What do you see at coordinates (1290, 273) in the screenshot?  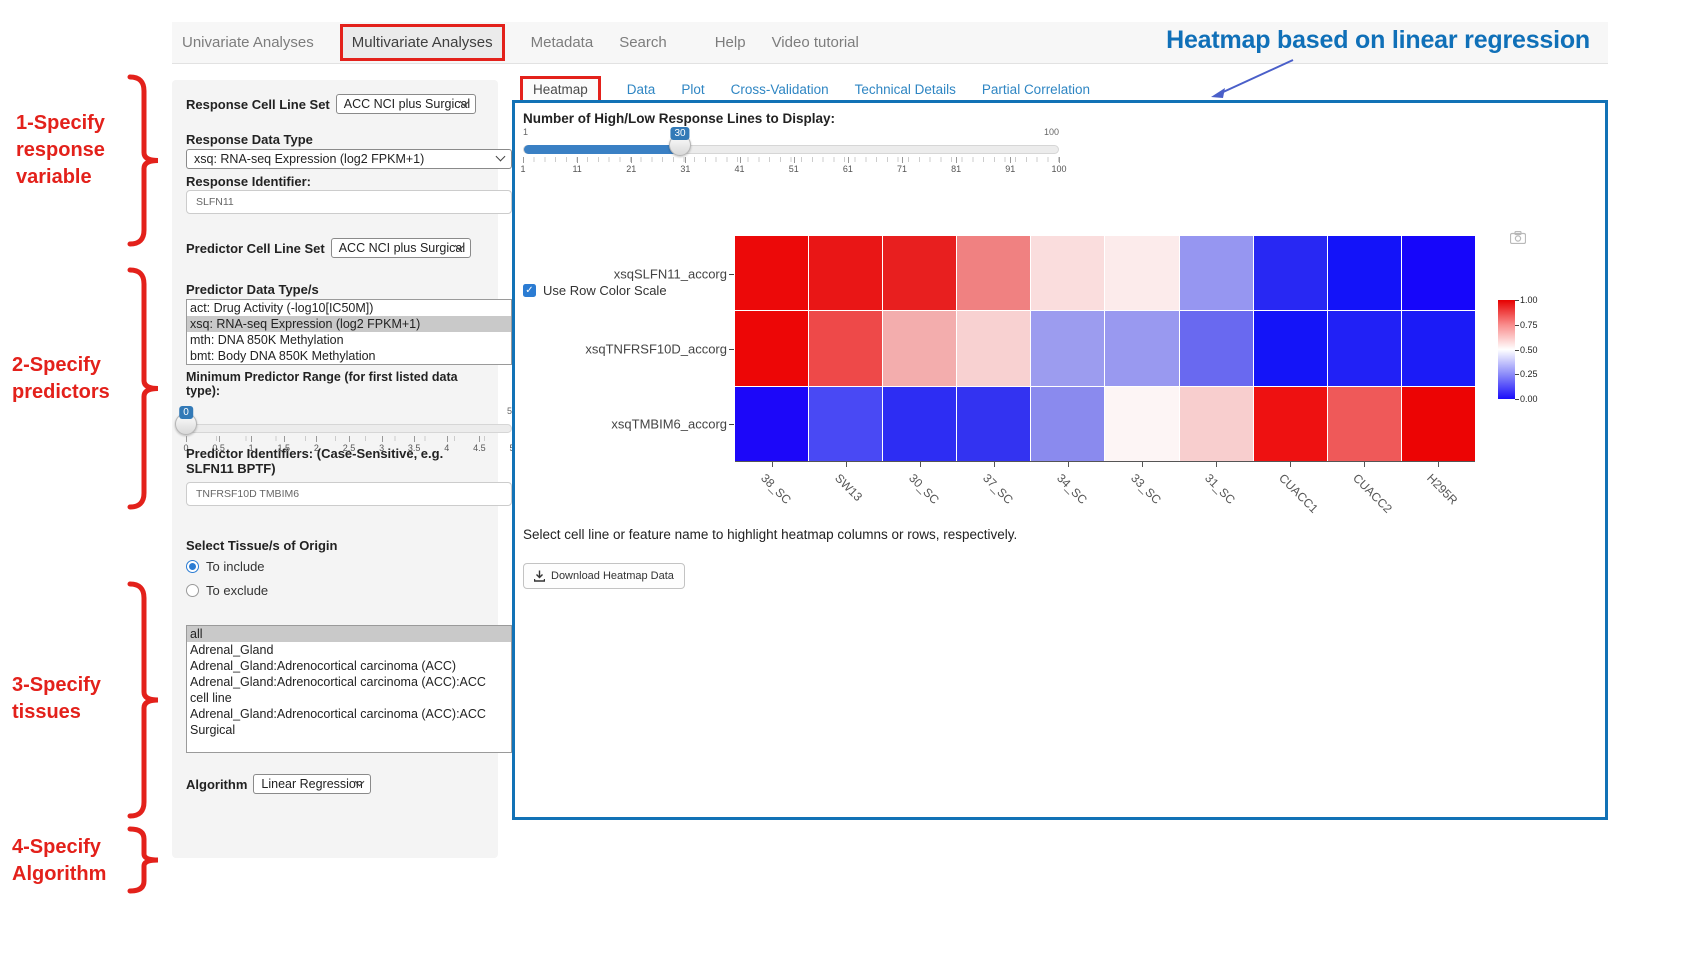 I see `heatmap-cell-xsqslfn11-accorg-cuacc1` at bounding box center [1290, 273].